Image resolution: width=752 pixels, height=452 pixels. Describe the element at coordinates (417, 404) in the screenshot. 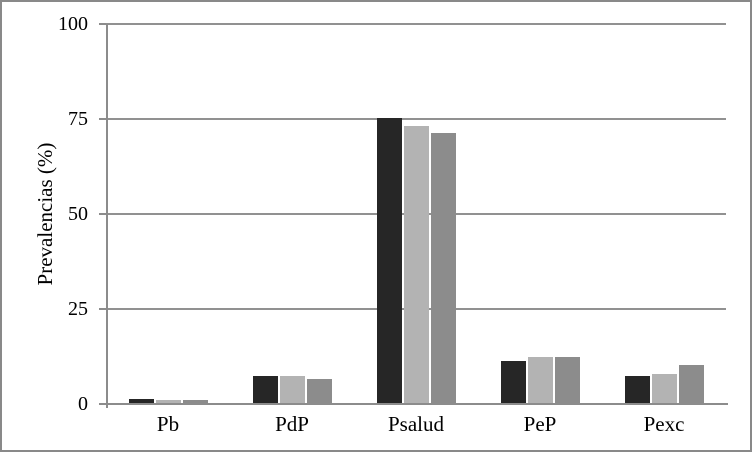

I see `x-axis-line` at that location.